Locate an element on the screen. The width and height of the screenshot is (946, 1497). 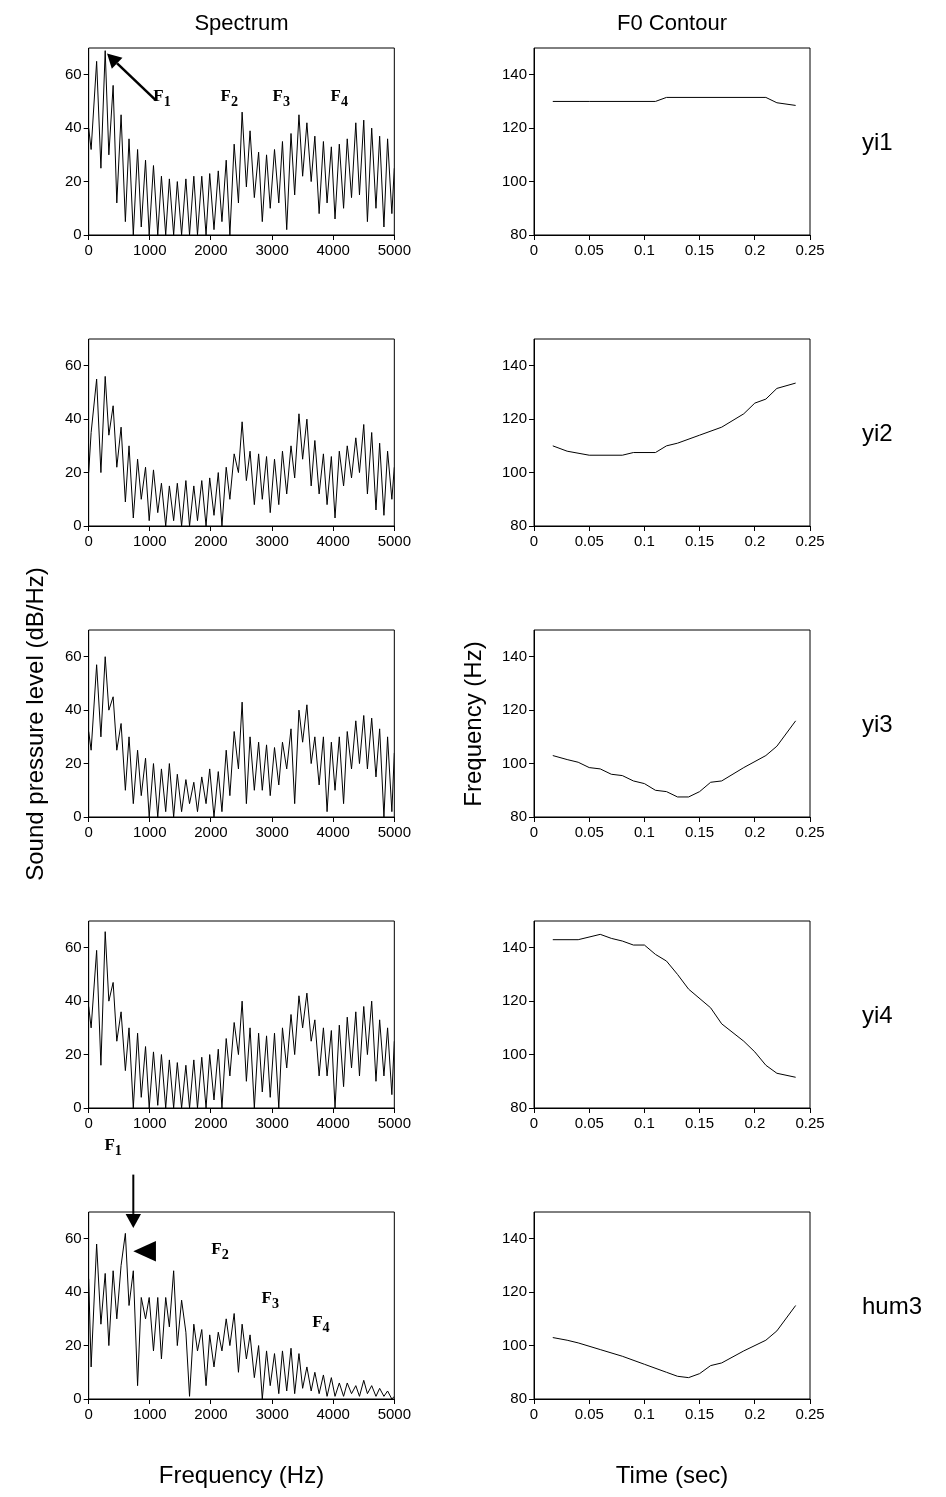
text: yi1 is located at coordinates (877, 141).